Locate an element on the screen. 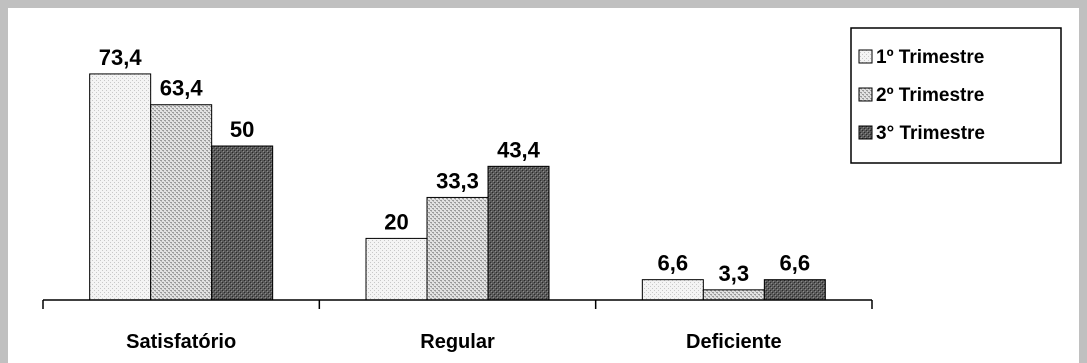  legend: 1º Trimestre 2º Trimestre 3° Trimestre is located at coordinates (956, 95).